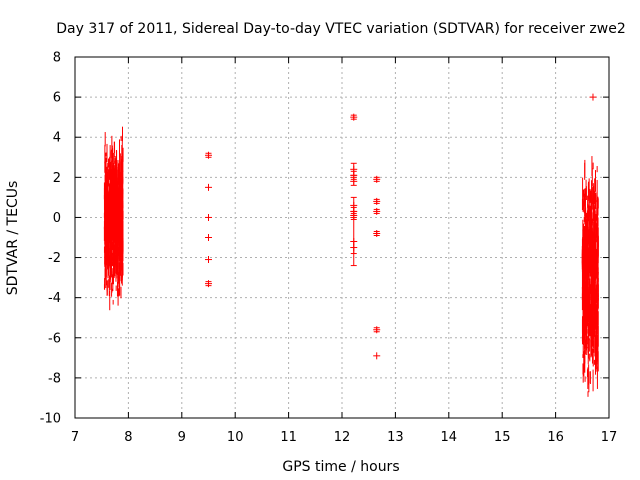 The height and width of the screenshot is (480, 640). I want to click on y-tick-label: -10, so click(50, 419).